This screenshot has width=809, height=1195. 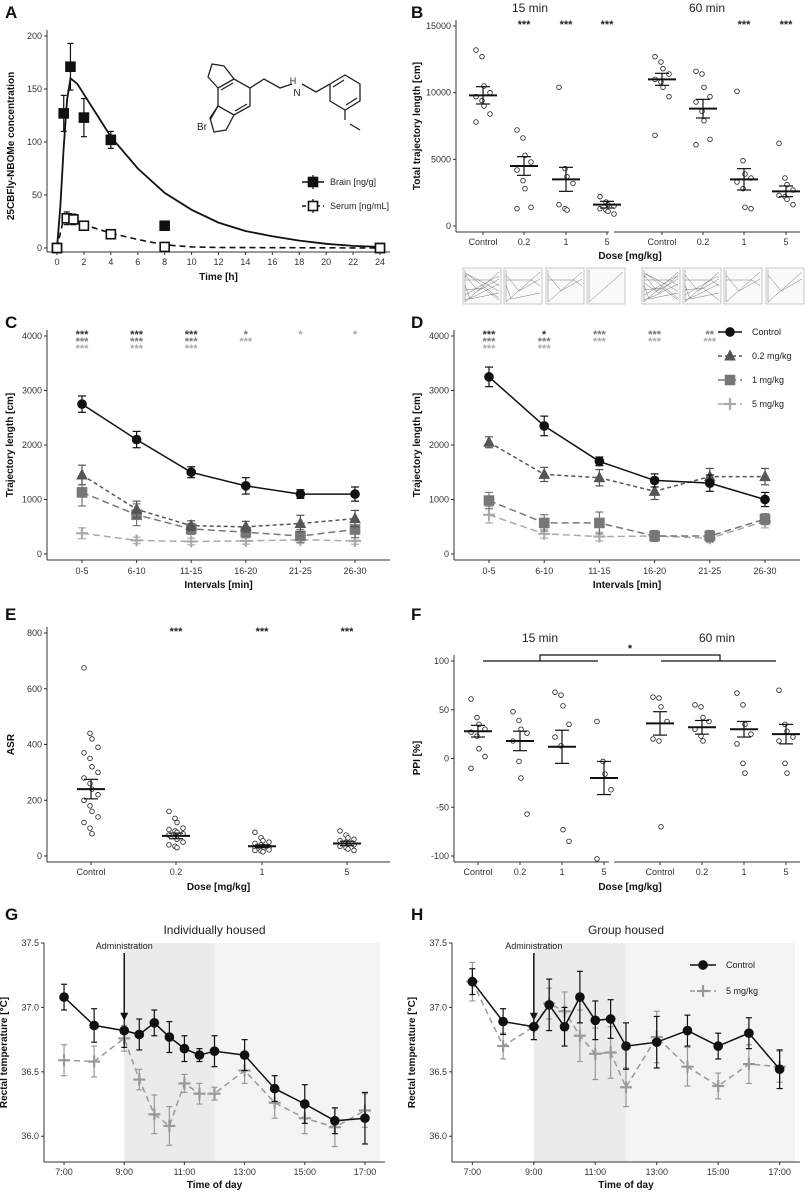 I want to click on x-axis-title-h: Time of day, so click(x=626, y=1185).